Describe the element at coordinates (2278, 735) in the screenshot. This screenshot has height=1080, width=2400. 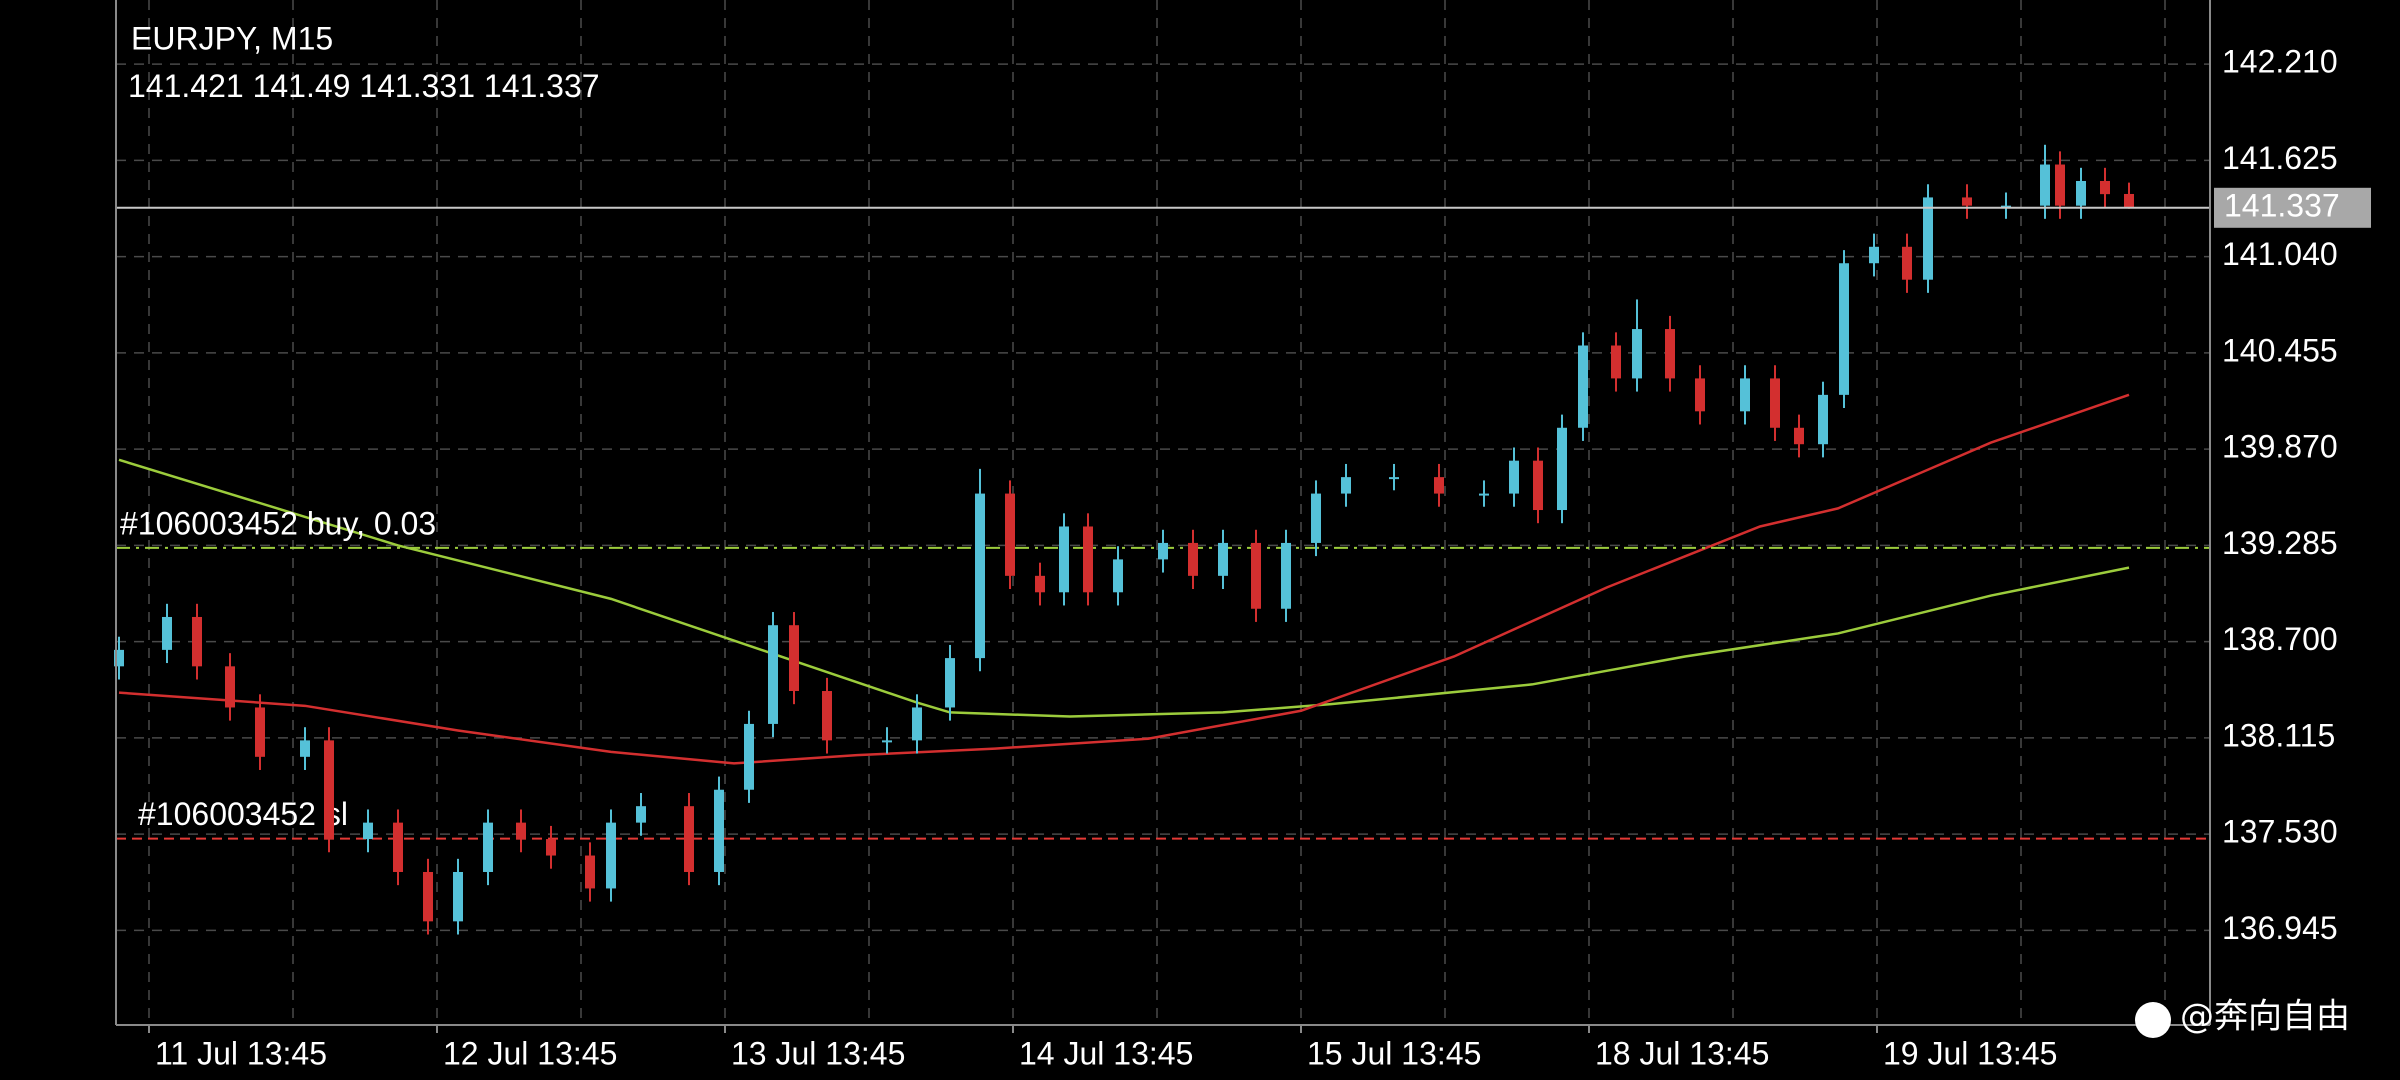
I see `y-tick-label: 138.115` at that location.